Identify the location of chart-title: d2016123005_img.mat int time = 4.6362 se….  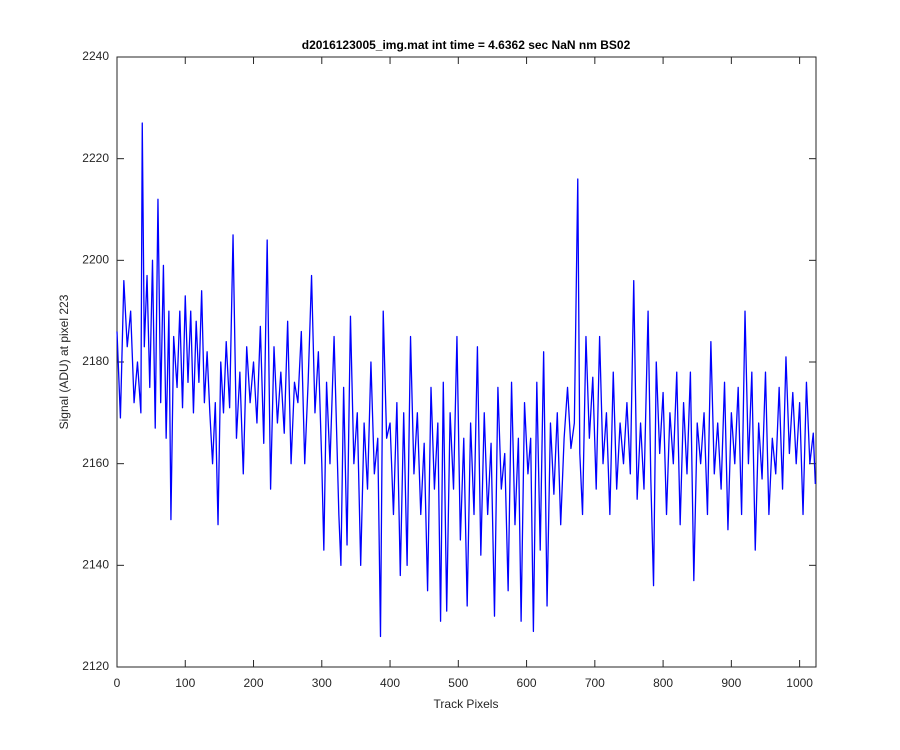
(466, 45).